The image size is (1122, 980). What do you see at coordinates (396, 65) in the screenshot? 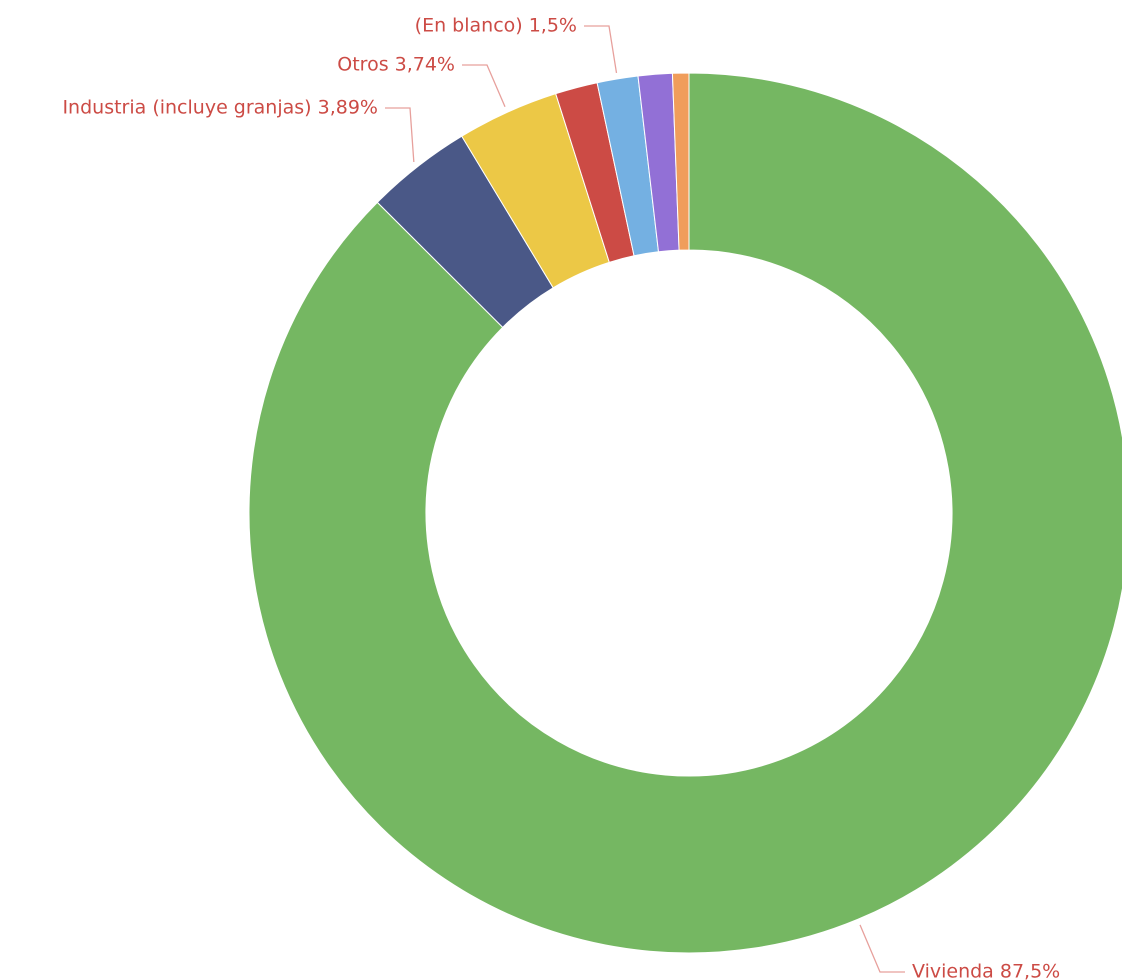
I see `label-otros: Otros 3,74%` at bounding box center [396, 65].